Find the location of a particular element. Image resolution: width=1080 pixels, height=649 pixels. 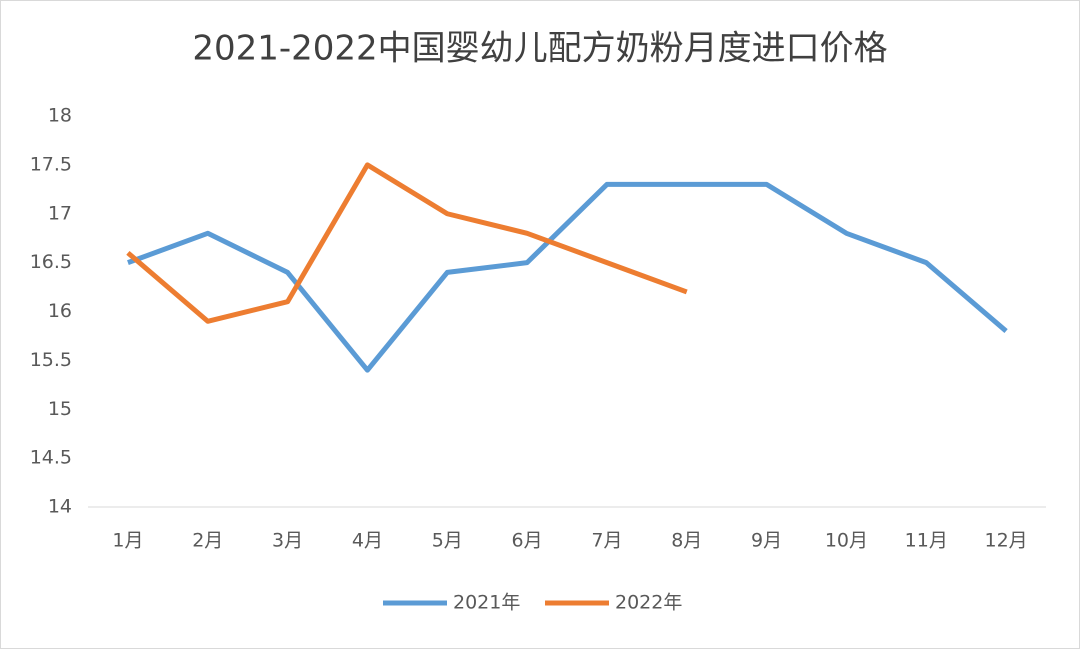

y-tick-label: 15 is located at coordinates (60, 409).